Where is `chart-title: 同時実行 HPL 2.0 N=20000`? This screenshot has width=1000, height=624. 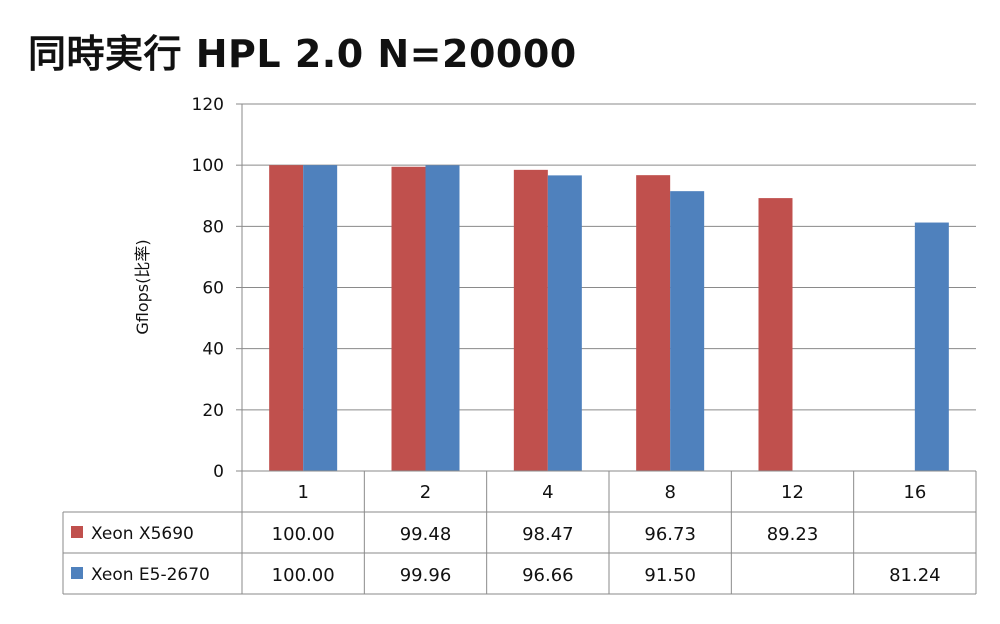 chart-title: 同時実行 HPL 2.0 N=20000 is located at coordinates (302, 54).